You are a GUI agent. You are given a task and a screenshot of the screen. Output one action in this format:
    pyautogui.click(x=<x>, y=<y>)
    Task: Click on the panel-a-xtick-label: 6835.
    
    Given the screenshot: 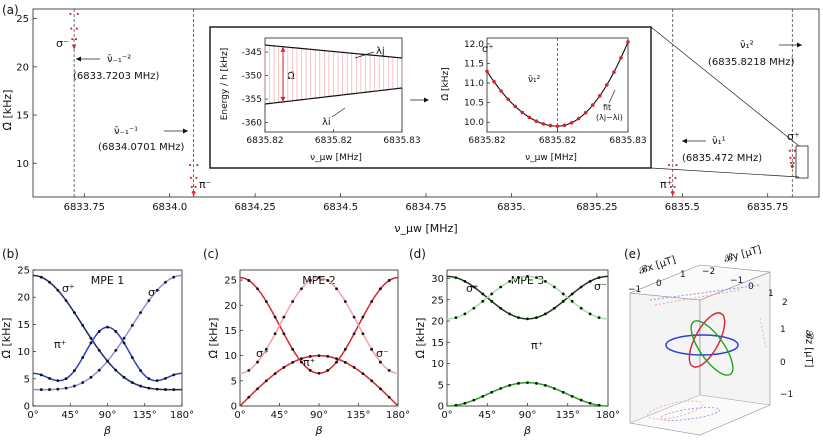 What is the action you would take?
    pyautogui.click(x=511, y=207)
    